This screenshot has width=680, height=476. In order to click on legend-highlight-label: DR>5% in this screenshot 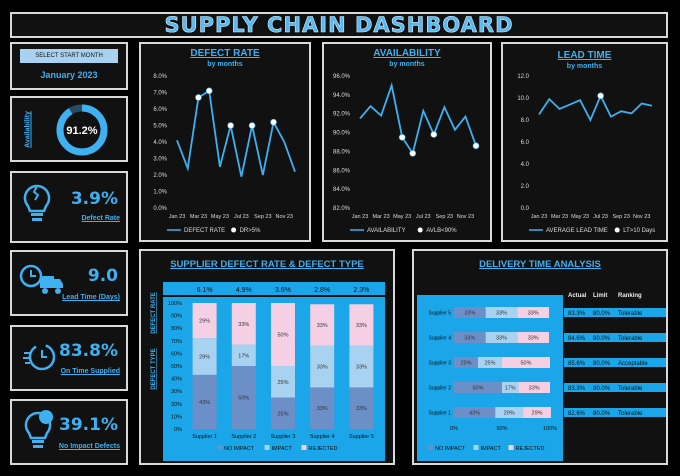, I will do `click(251, 231)`.